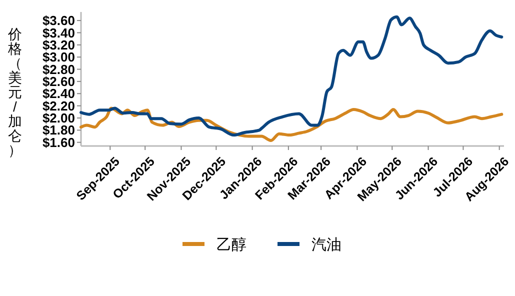 Image resolution: width=515 pixels, height=296 pixels. Describe the element at coordinates (327, 245) in the screenshot. I see `legend-label: 汽油` at that location.